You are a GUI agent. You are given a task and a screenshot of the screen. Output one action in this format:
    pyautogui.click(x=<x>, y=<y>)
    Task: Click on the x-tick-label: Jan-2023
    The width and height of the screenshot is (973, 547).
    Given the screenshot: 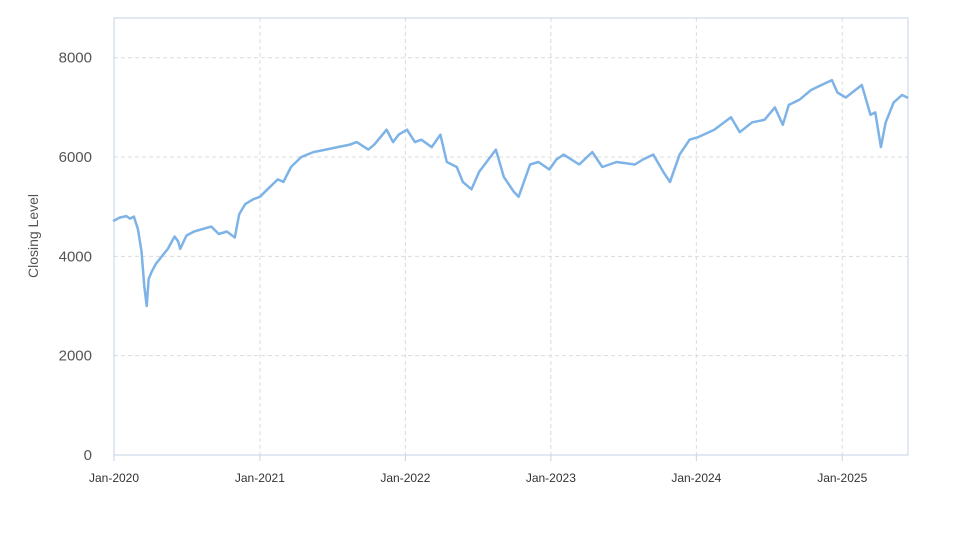 What is the action you would take?
    pyautogui.click(x=551, y=478)
    